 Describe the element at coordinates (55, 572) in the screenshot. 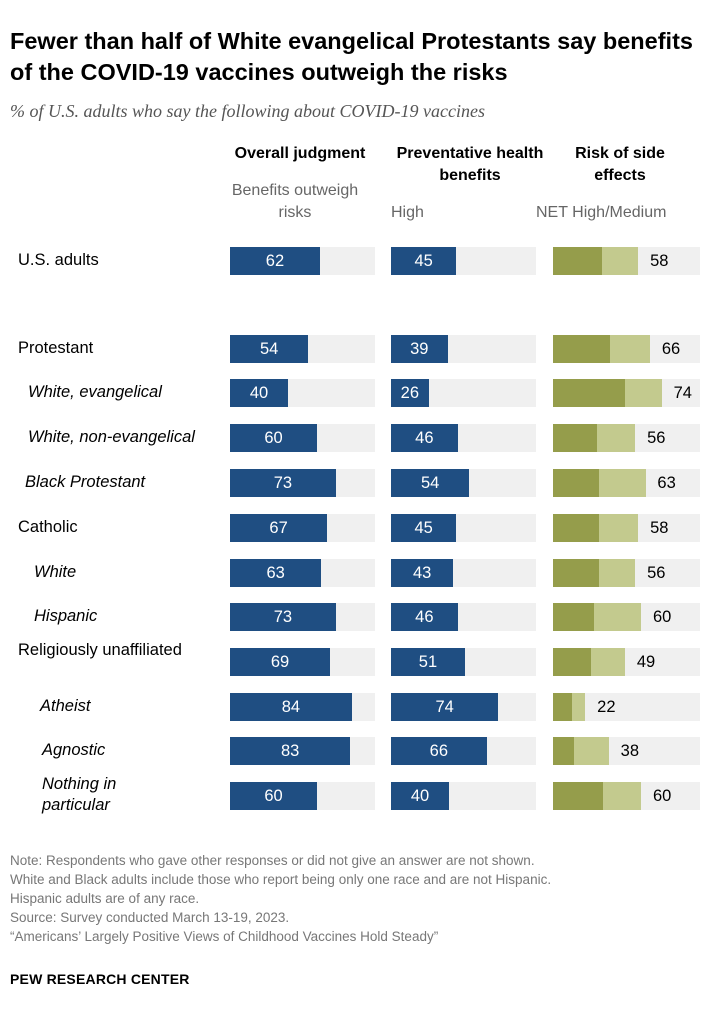

I see `row-label: White` at that location.